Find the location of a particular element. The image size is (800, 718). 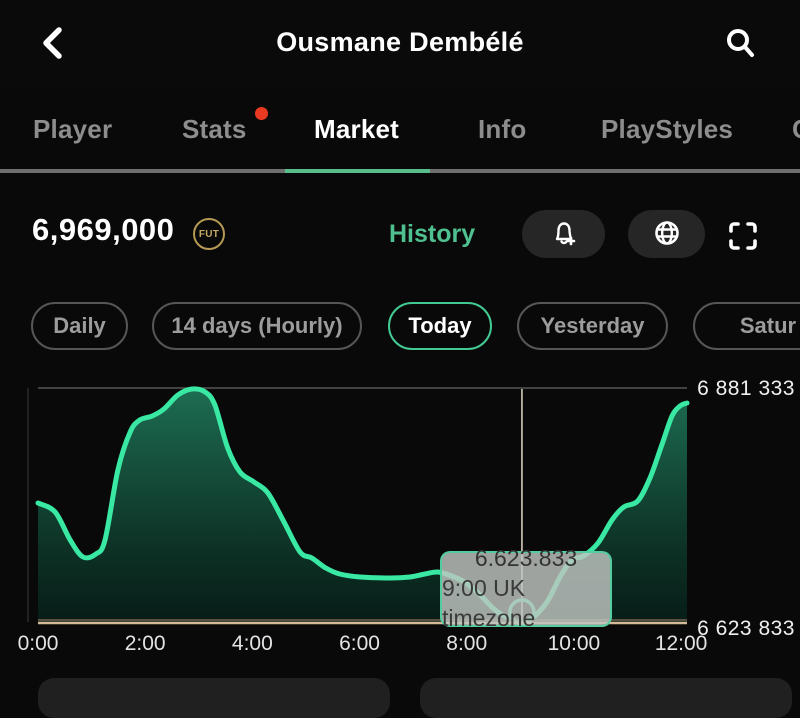

chart-tooltip: 6.623.833 9:00 UK timezone is located at coordinates (526, 588).